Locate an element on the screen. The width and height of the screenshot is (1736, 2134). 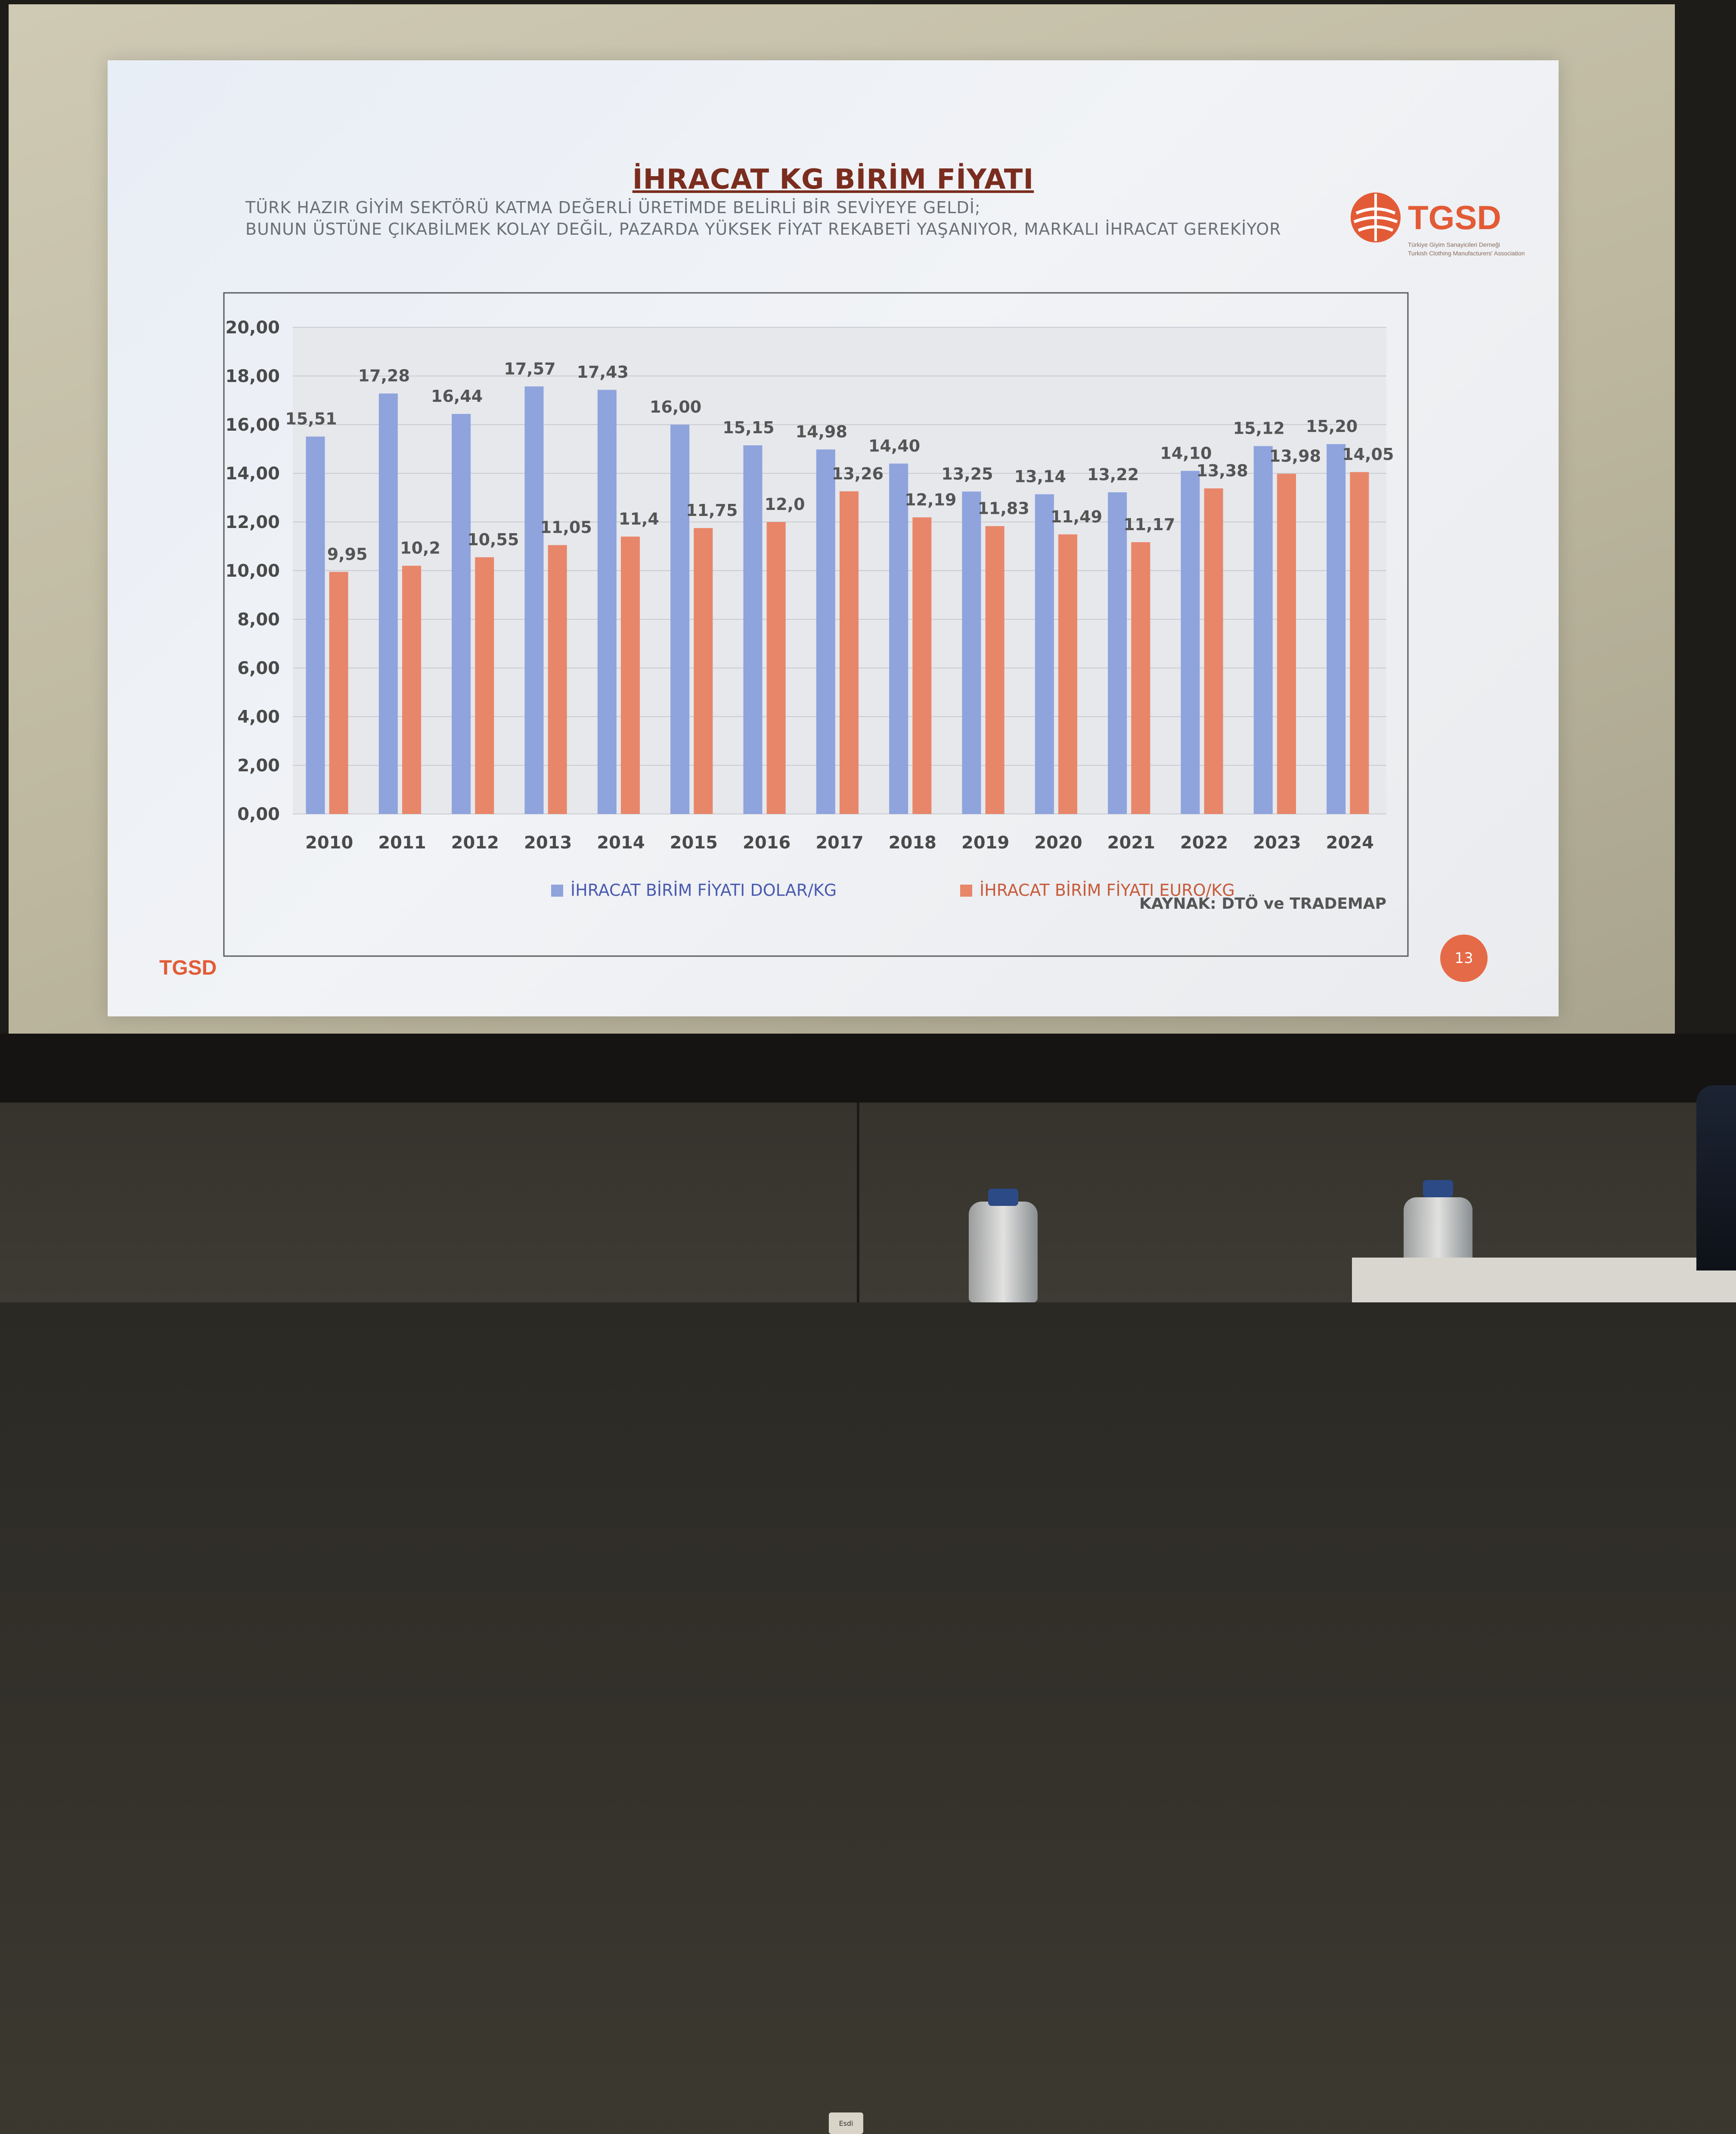
data-label-euro: 11,4 is located at coordinates (639, 518).